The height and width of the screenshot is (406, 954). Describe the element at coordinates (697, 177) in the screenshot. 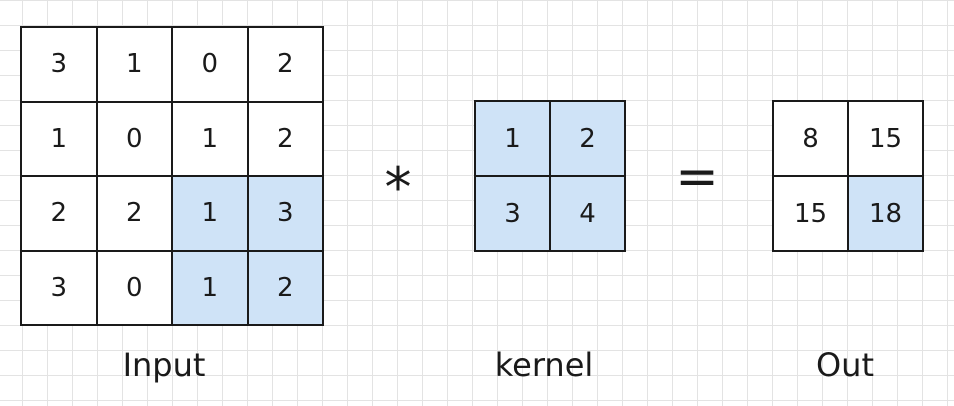

I see `equals-operator: =` at that location.